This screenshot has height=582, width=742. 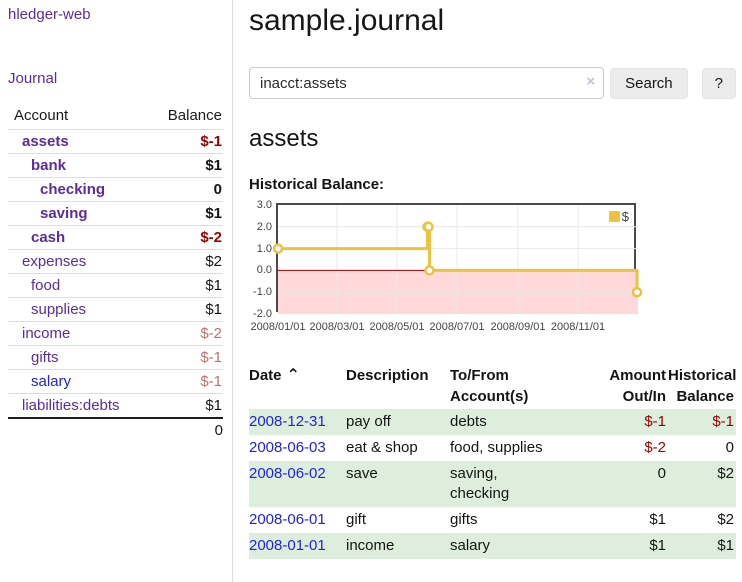 What do you see at coordinates (64, 213) in the screenshot?
I see `account-link: saving` at bounding box center [64, 213].